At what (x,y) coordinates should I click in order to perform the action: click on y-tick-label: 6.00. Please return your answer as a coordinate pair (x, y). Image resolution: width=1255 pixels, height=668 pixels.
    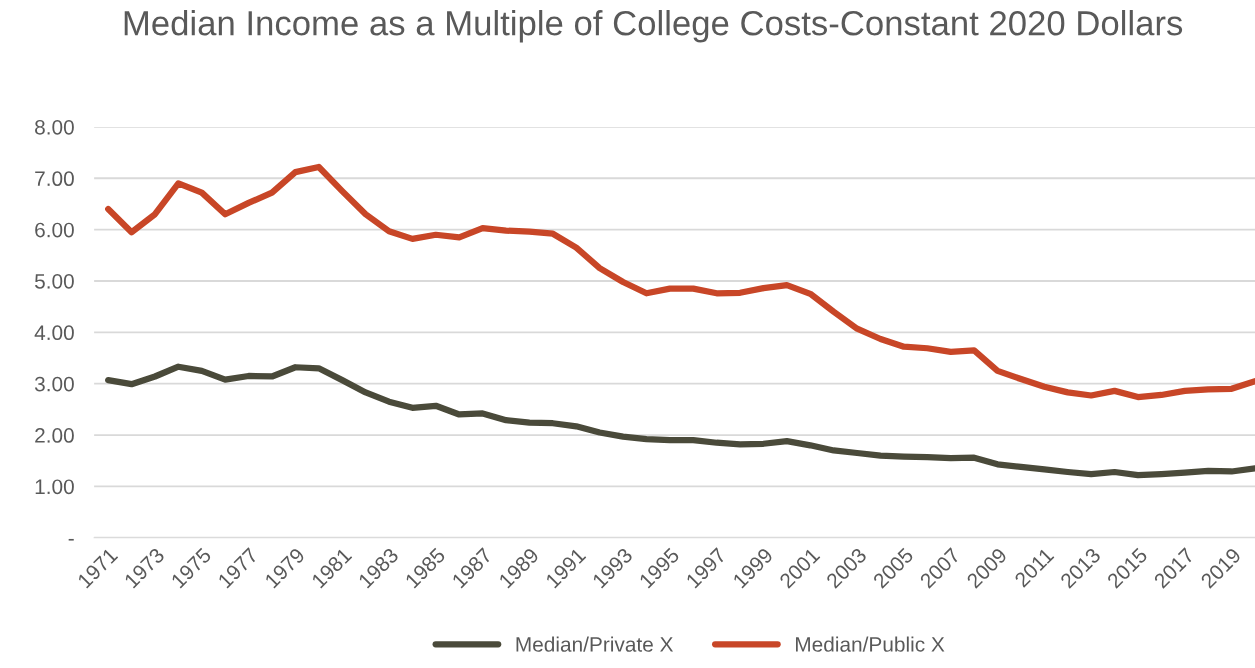
    Looking at the image, I should click on (54, 230).